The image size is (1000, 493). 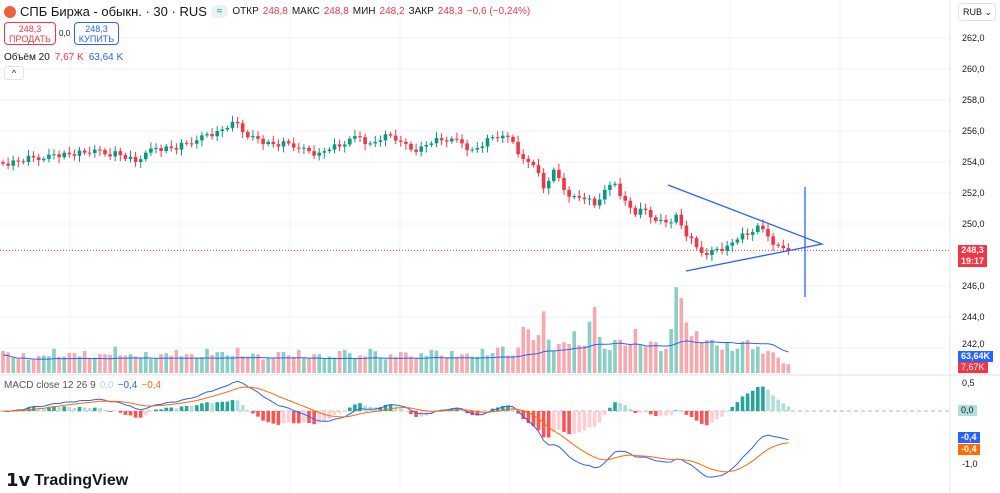 What do you see at coordinates (977, 12) in the screenshot?
I see `currency-select: RUB ⌄` at bounding box center [977, 12].